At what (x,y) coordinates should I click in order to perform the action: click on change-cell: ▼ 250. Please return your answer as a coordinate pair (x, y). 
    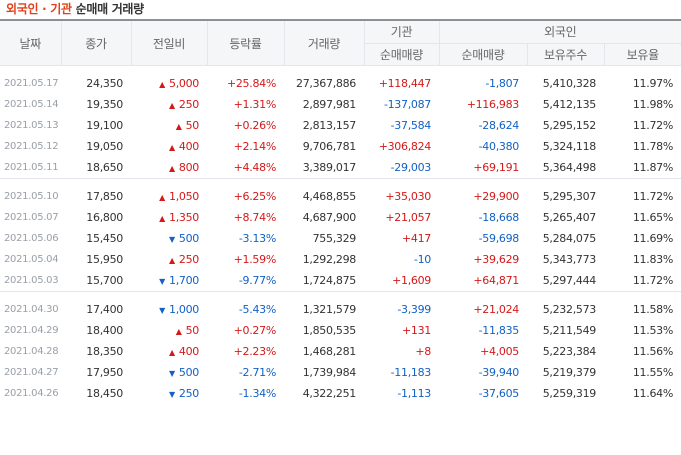
    Looking at the image, I should click on (169, 393).